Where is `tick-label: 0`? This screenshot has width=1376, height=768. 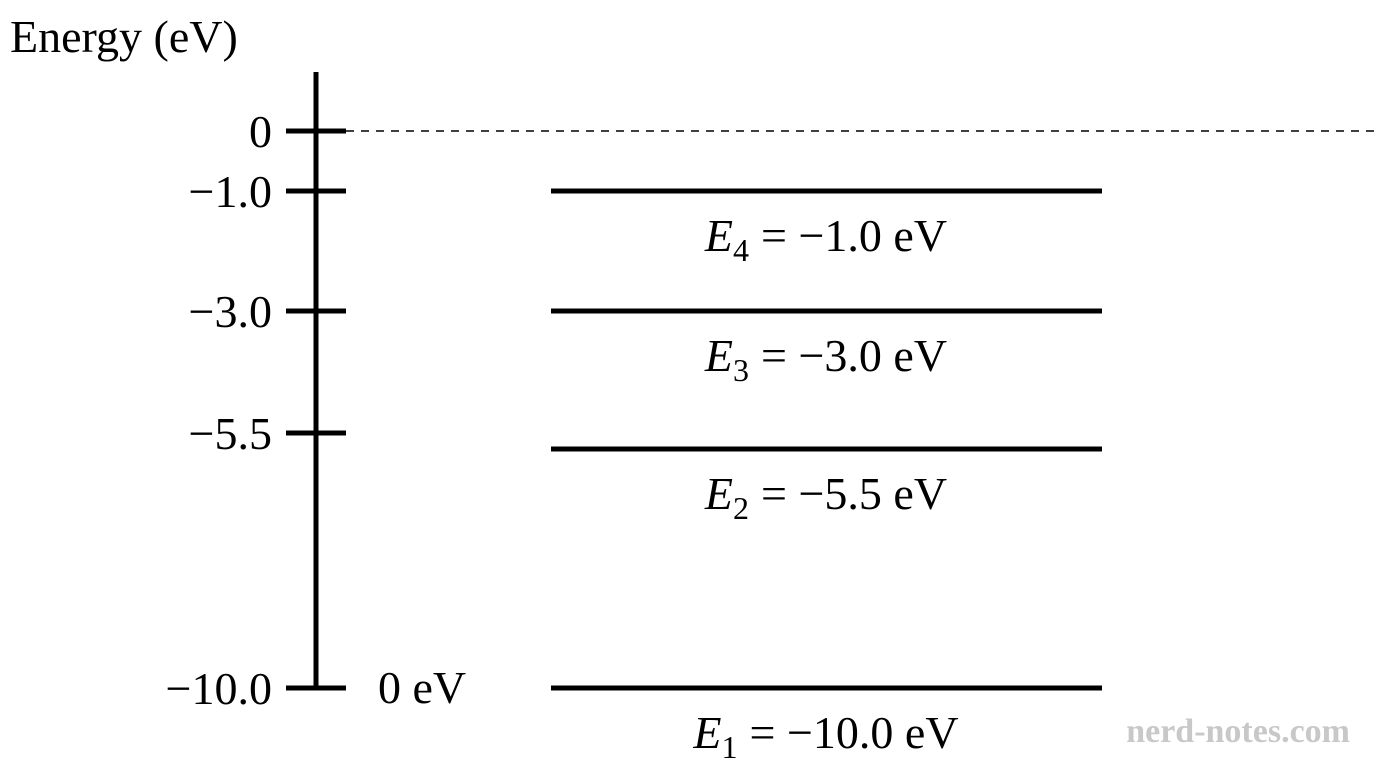
tick-label: 0 is located at coordinates (260, 131).